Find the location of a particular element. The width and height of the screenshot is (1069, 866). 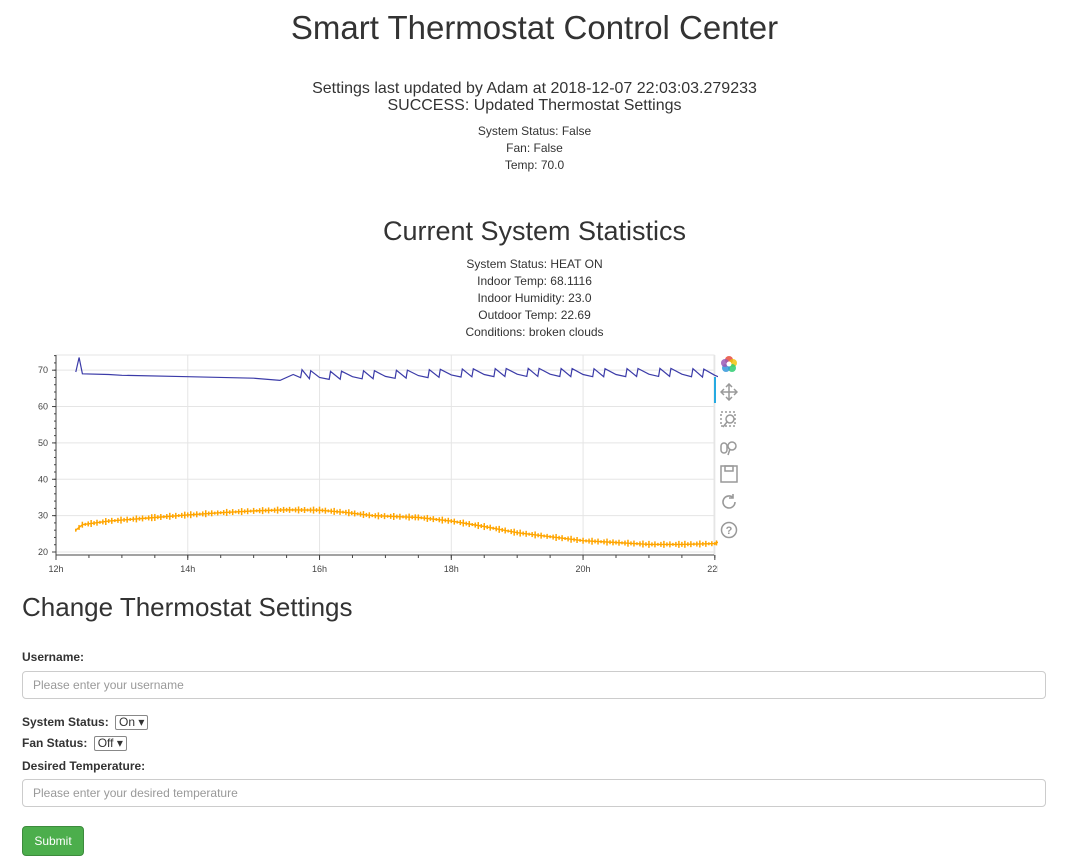

fan-status-row: Fan Status: Off ▾ is located at coordinates (74, 743).